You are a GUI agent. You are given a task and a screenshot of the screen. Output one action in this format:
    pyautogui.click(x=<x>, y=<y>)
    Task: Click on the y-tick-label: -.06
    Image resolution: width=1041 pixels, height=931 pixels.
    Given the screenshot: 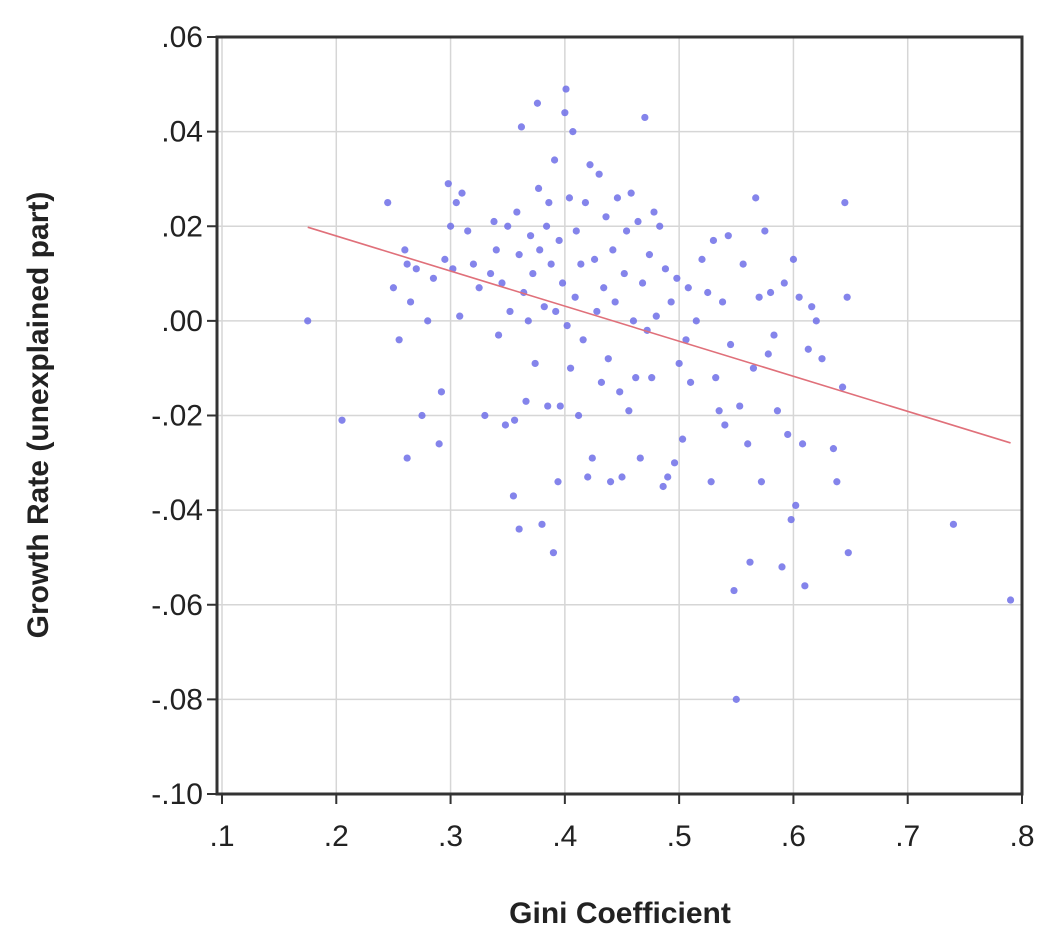 What is the action you would take?
    pyautogui.click(x=177, y=605)
    